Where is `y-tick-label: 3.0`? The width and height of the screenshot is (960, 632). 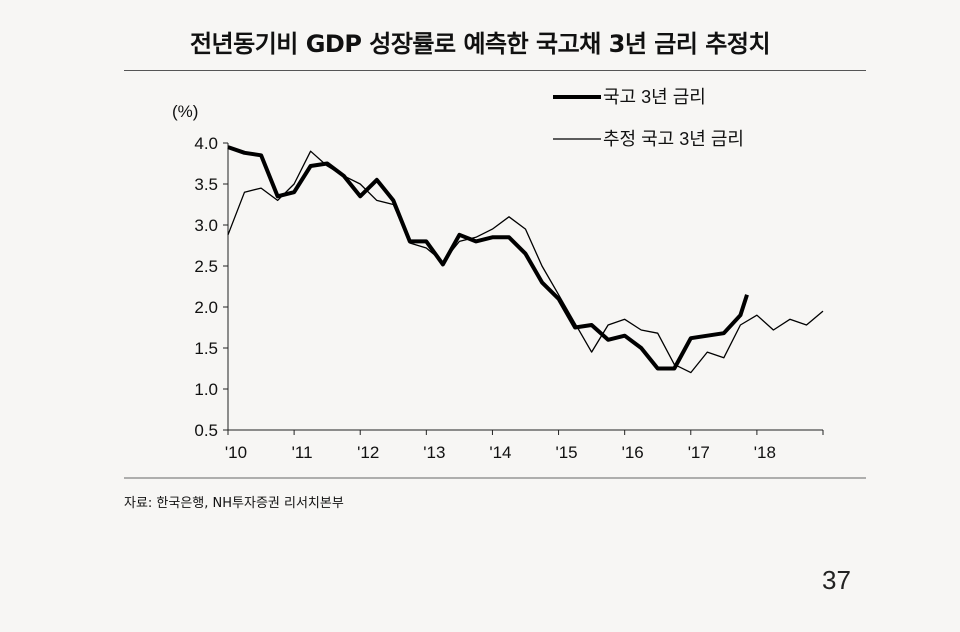 y-tick-label: 3.0 is located at coordinates (206, 225).